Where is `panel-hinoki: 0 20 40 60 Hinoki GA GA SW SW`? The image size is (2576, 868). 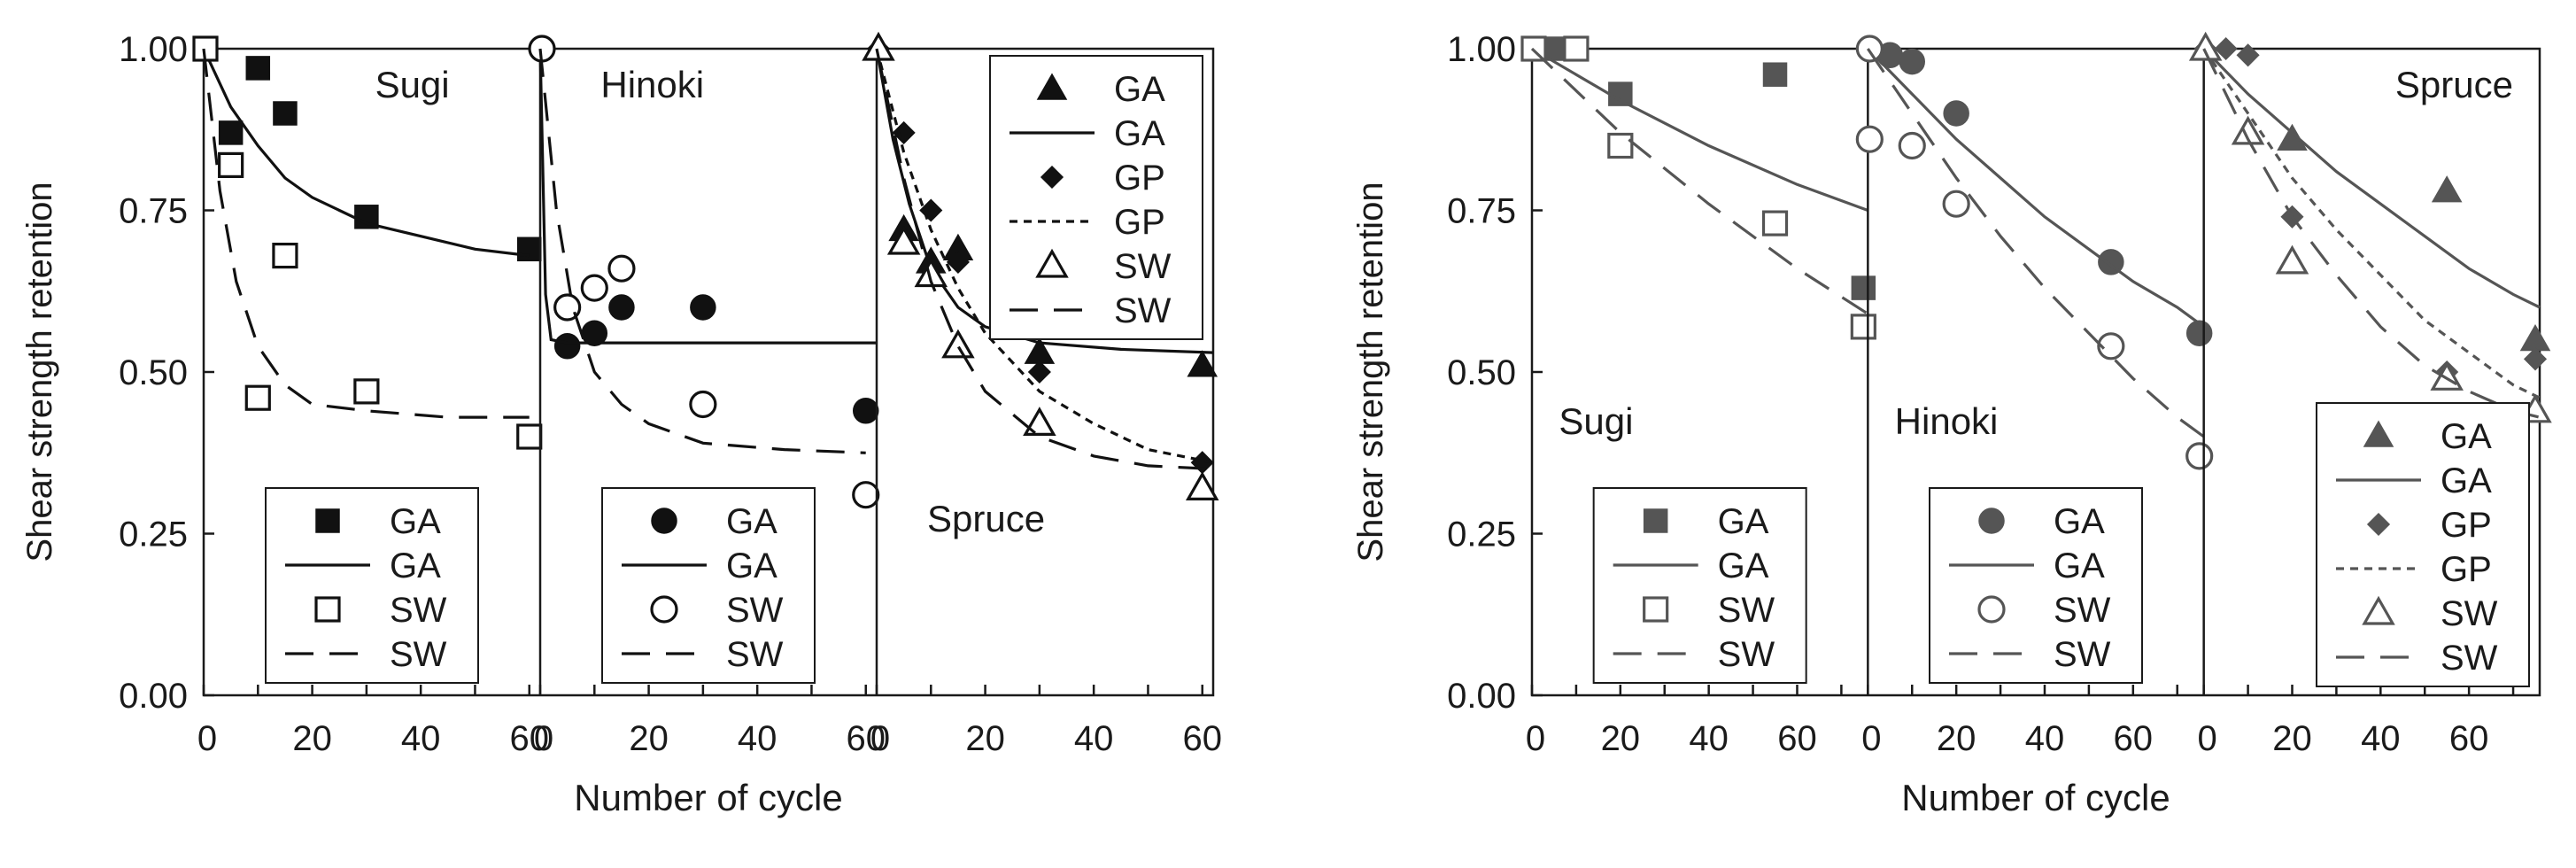
panel-hinoki: 0 20 40 60 Hinoki GA GA SW SW is located at coordinates (2034, 396).